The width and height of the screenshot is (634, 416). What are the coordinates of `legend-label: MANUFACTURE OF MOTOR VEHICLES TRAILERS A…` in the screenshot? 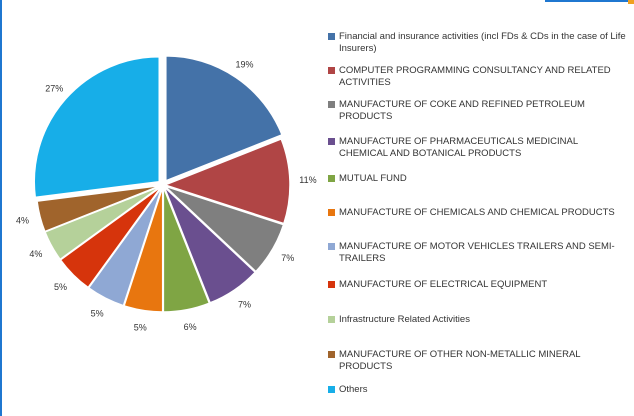 It's located at (477, 252).